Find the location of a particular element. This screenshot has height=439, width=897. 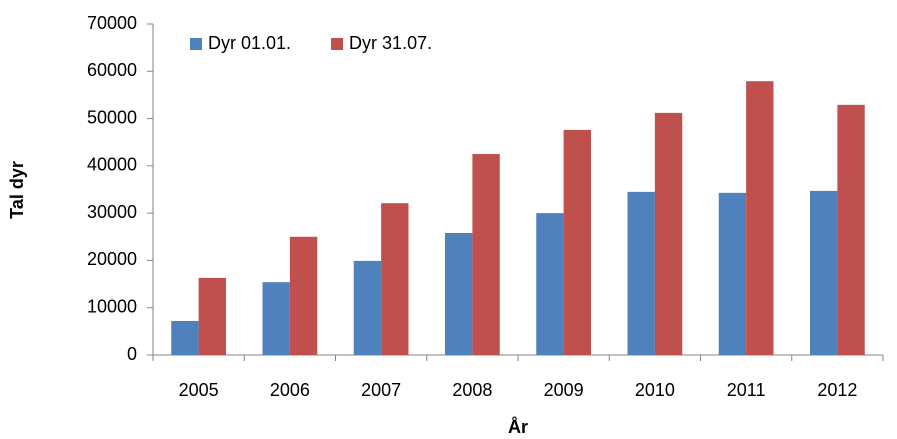

x-axis-title: År is located at coordinates (518, 427).